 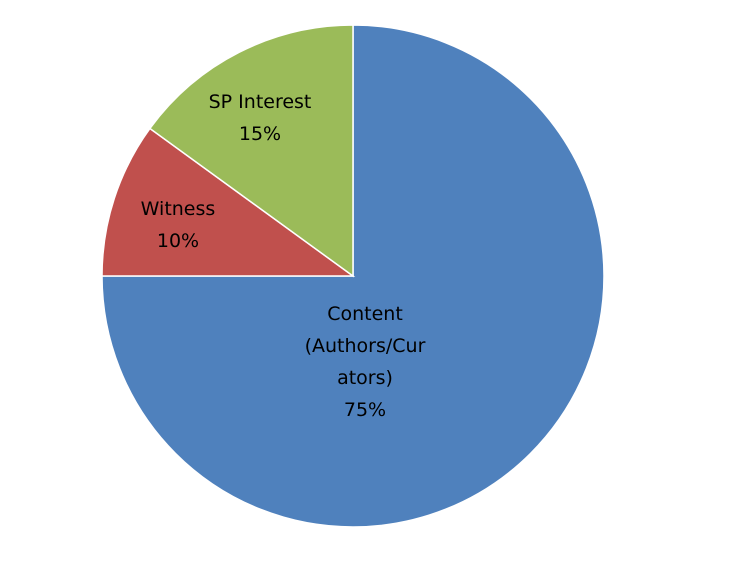 What do you see at coordinates (178, 241) in the screenshot?
I see `value-label: 10%` at bounding box center [178, 241].